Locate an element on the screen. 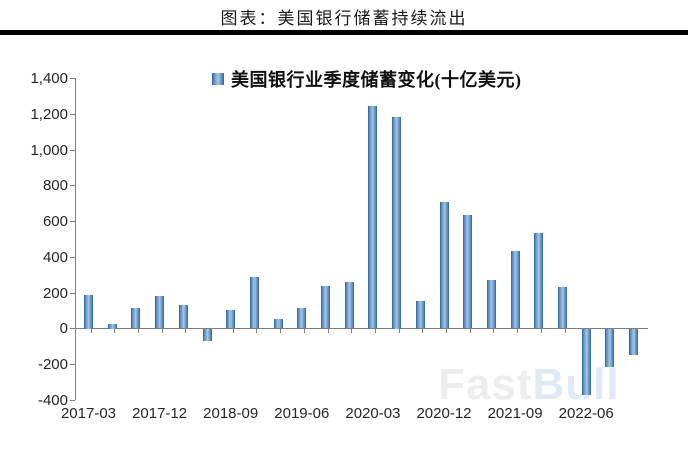 The height and width of the screenshot is (455, 688). x-axis-label: 2017-12 is located at coordinates (160, 413).